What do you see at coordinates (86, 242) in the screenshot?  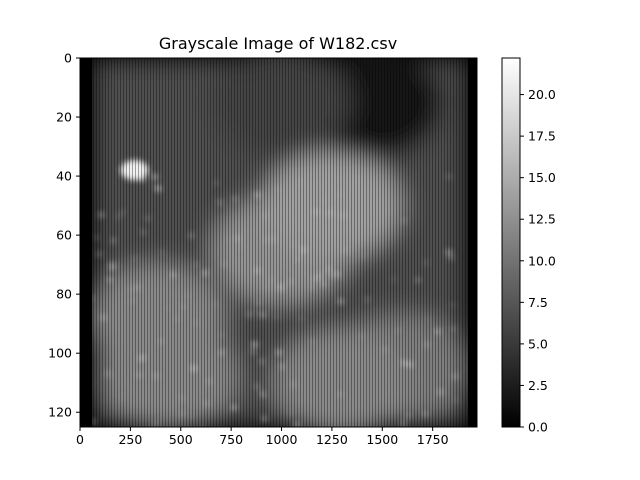 I see `image-left-edge` at bounding box center [86, 242].